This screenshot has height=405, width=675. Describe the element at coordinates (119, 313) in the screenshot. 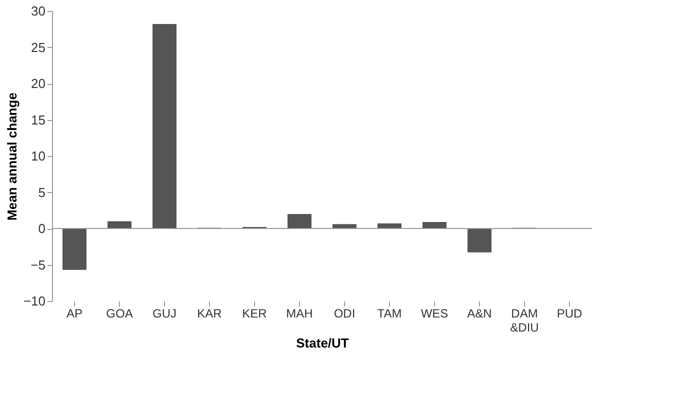

I see `x-tick-label: GOA` at that location.